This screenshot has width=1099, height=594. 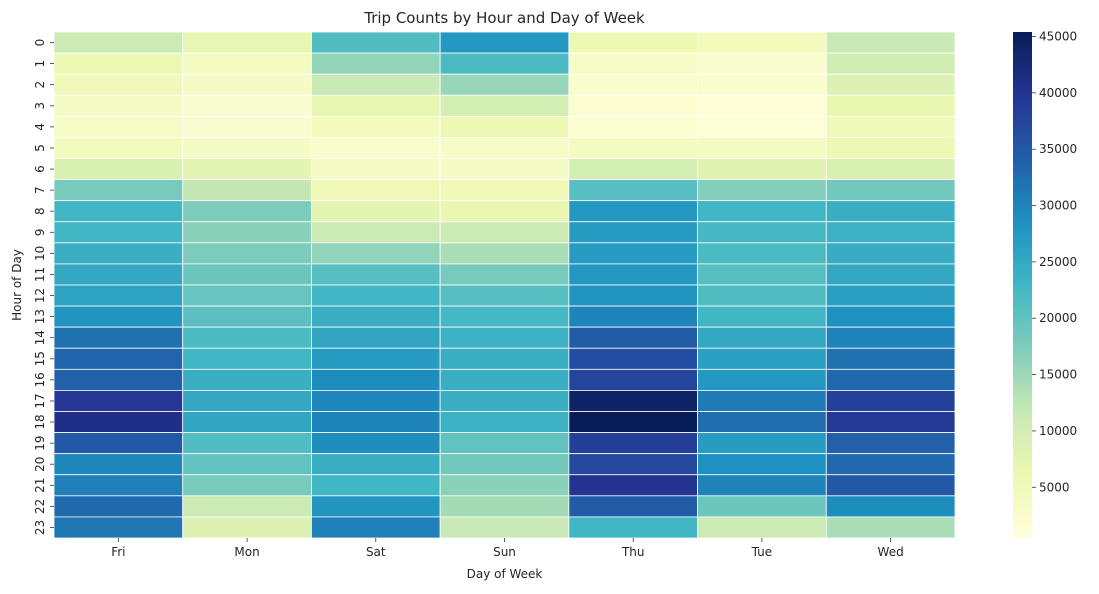 I want to click on y-tick-label-8: 8, so click(x=40, y=211).